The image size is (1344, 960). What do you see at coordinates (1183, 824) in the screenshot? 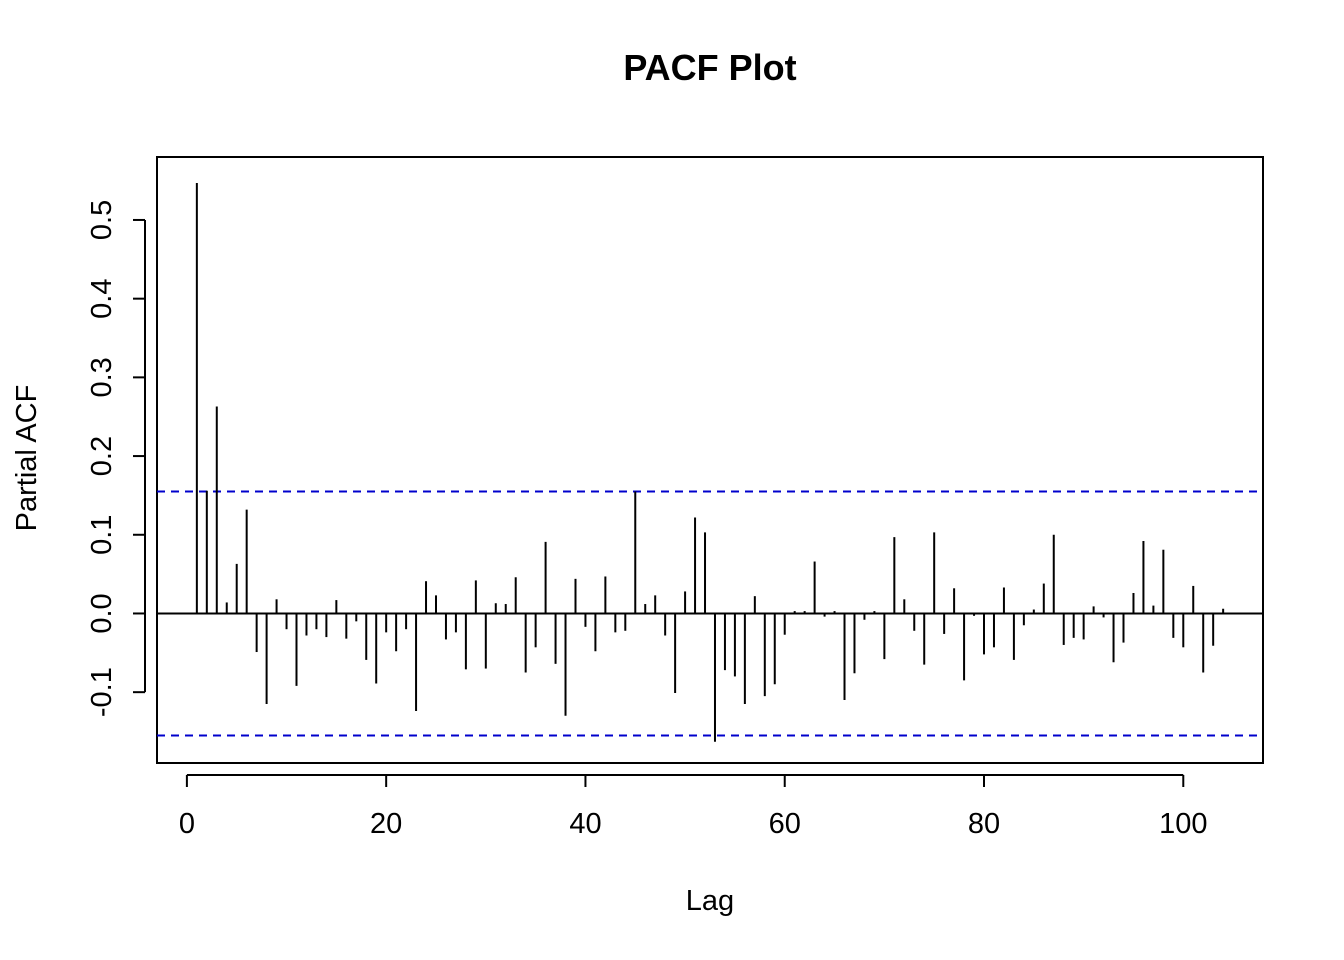
I see `x-tick-label: 100` at bounding box center [1183, 824].